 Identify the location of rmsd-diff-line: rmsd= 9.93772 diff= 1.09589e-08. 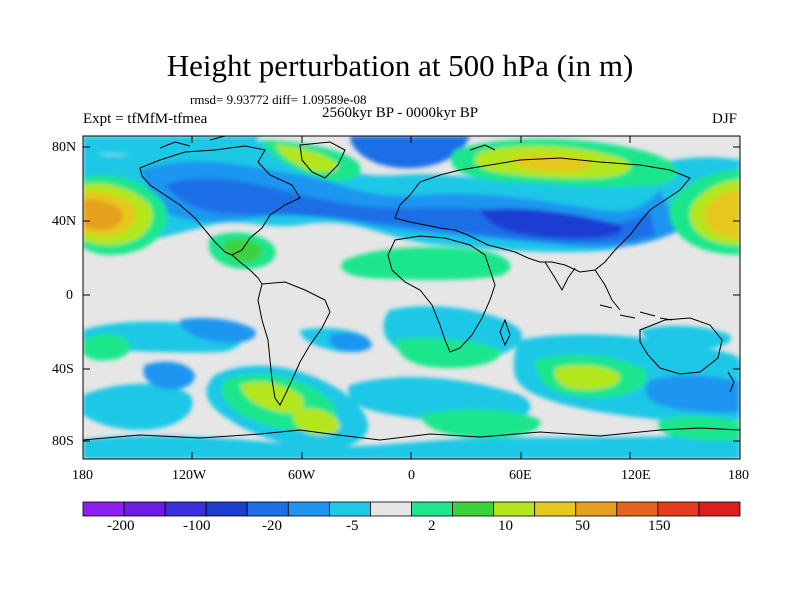
(278, 99).